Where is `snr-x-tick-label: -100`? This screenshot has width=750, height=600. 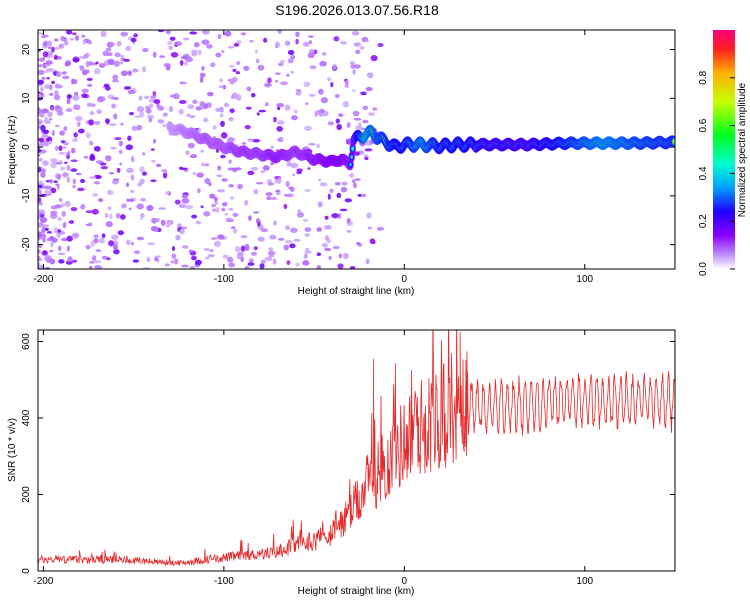
snr-x-tick-label: -100 is located at coordinates (224, 581).